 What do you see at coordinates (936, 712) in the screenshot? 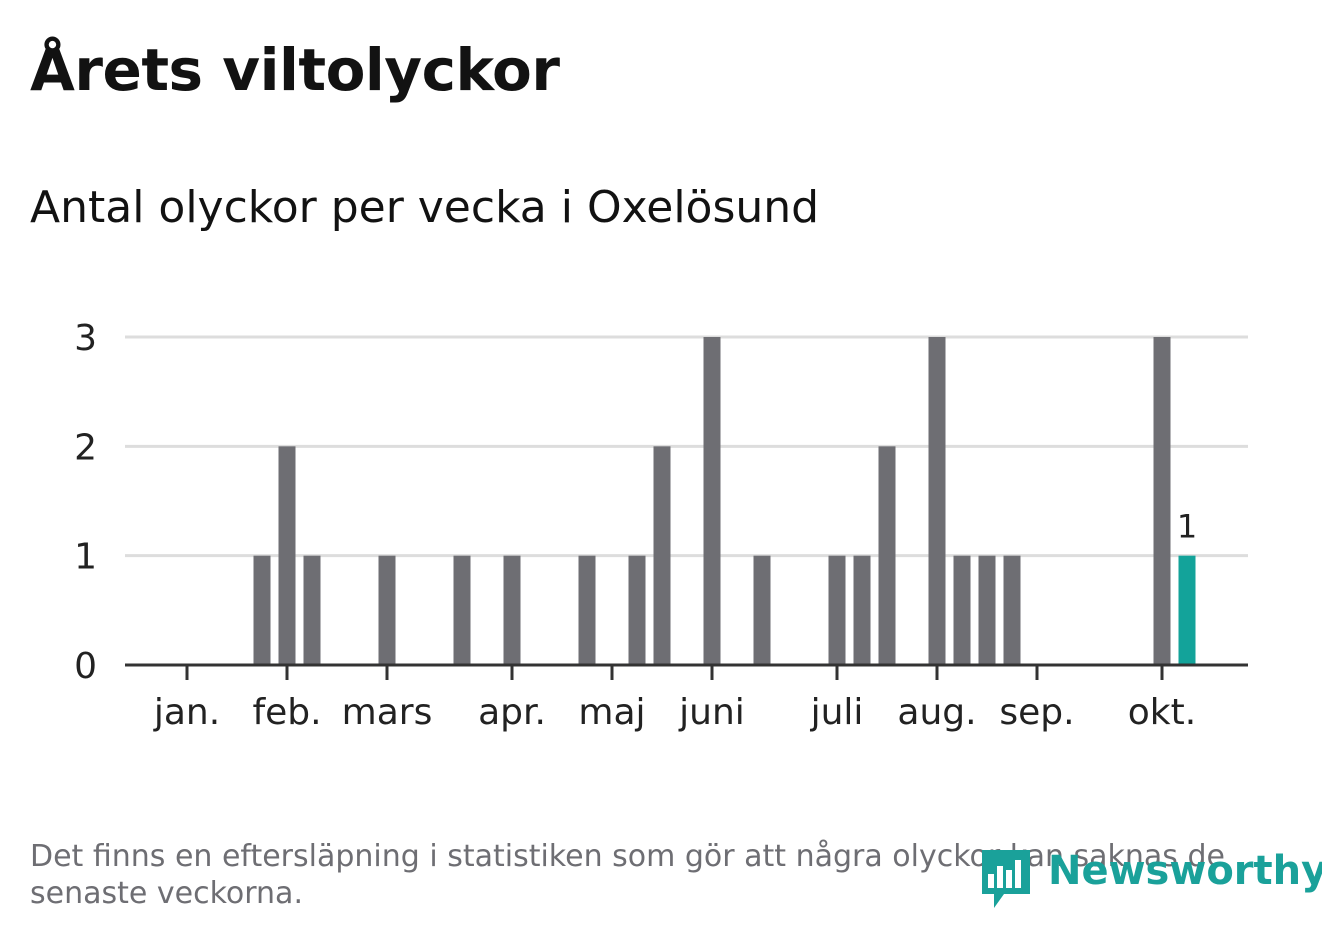
I see `x-tick-label: aug.` at bounding box center [936, 712].